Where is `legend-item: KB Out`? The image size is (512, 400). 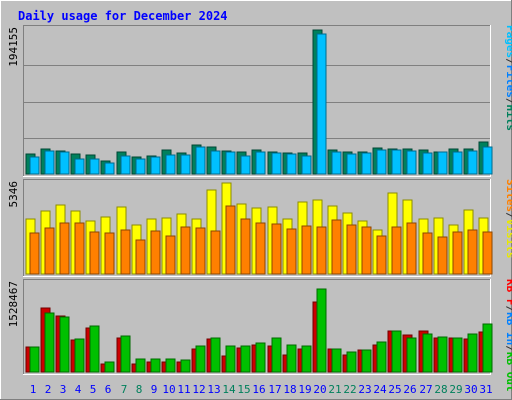
legend-item: KB Out is located at coordinates (508, 372).